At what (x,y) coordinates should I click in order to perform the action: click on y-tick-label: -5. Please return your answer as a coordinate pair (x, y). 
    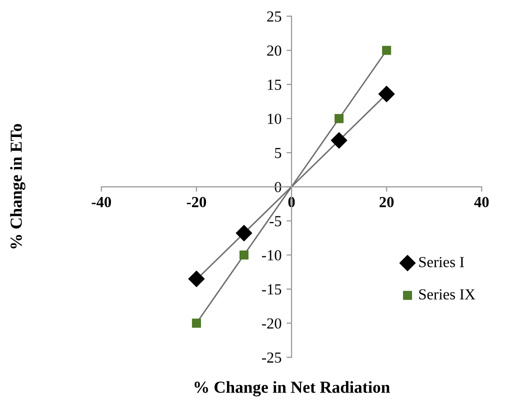
    Looking at the image, I should click on (276, 221).